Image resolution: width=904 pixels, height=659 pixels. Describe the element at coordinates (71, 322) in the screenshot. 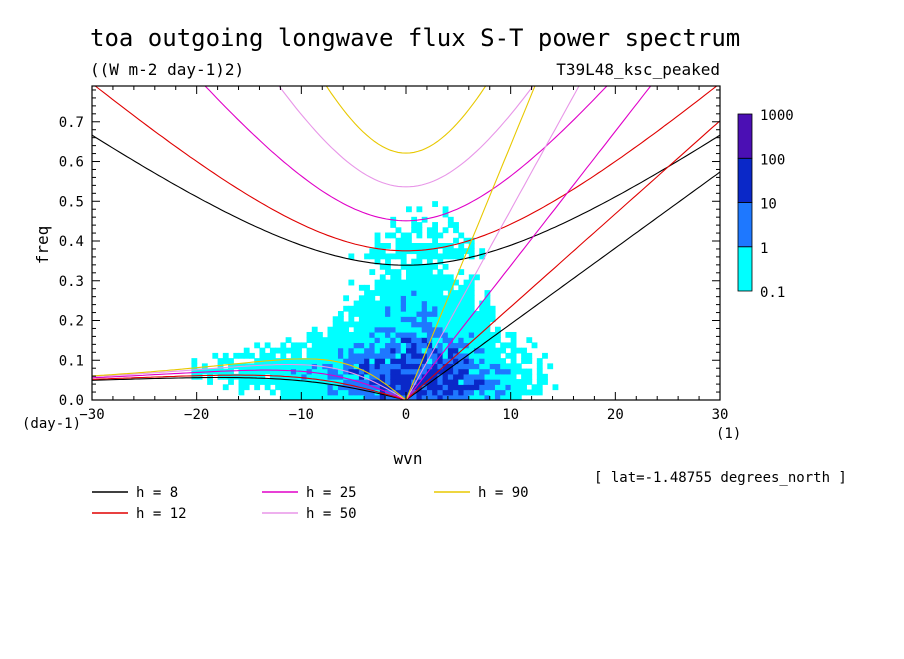

I see `y-tick-label: 0.2` at that location.